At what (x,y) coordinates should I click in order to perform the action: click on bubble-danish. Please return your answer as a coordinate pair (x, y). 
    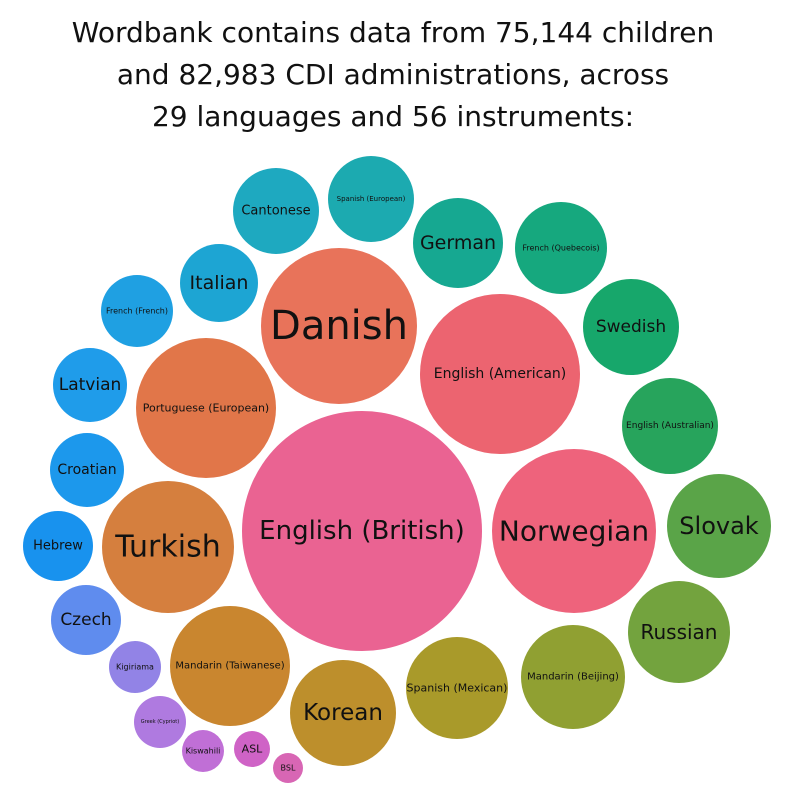
    Looking at the image, I should click on (339, 326).